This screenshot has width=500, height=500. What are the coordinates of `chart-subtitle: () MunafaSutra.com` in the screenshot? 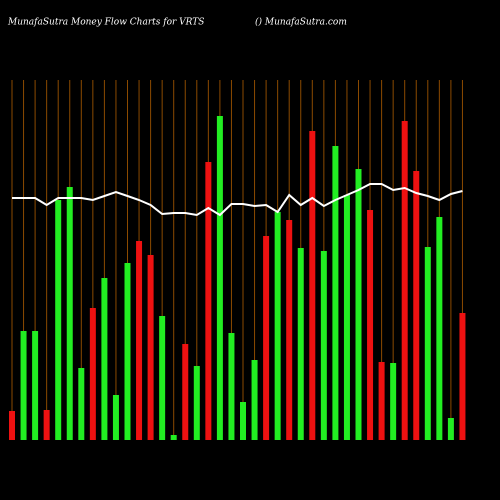 It's located at (301, 22).